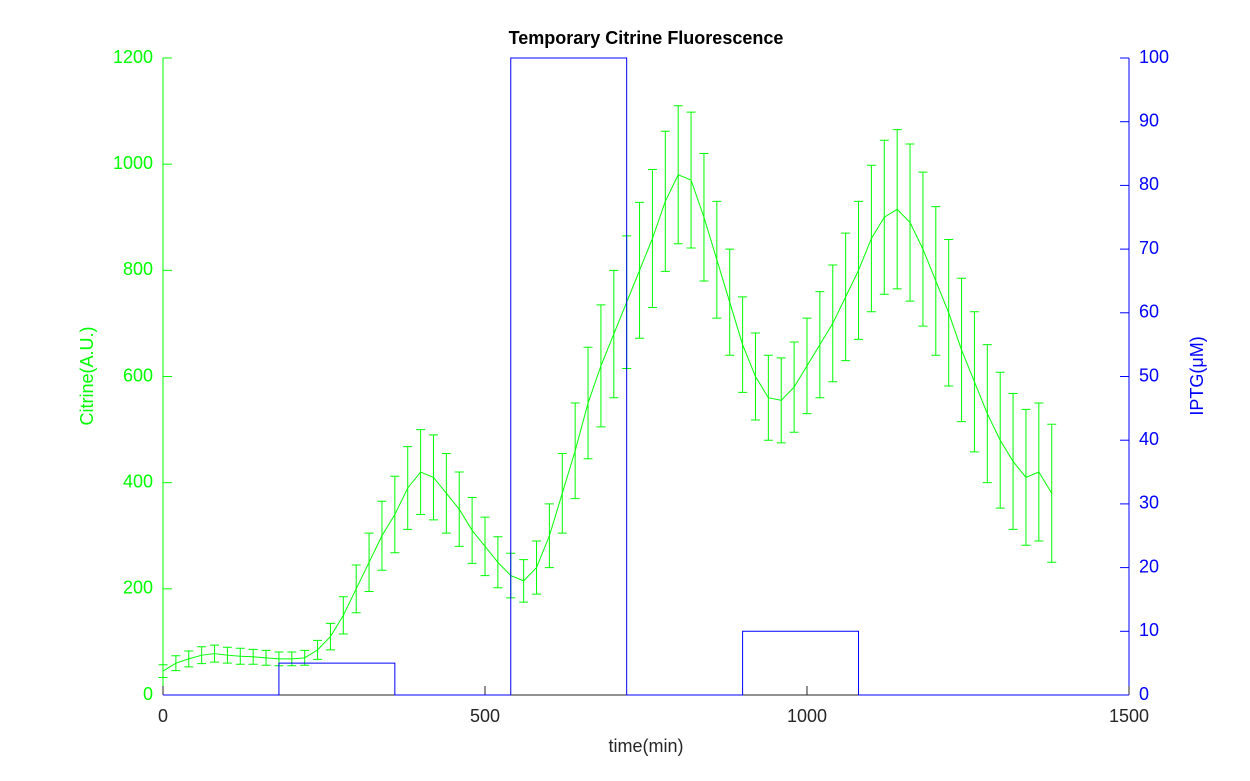 The image size is (1250, 781). Describe the element at coordinates (1149, 630) in the screenshot. I see `y2-tick-label: 10` at that location.